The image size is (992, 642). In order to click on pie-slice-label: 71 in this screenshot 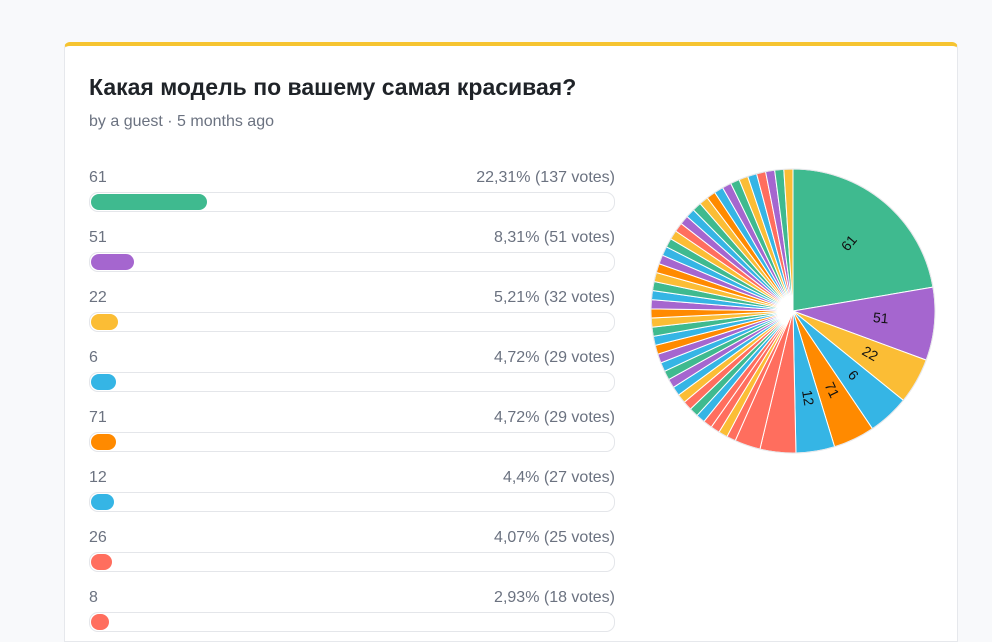, I will do `click(832, 389)`.